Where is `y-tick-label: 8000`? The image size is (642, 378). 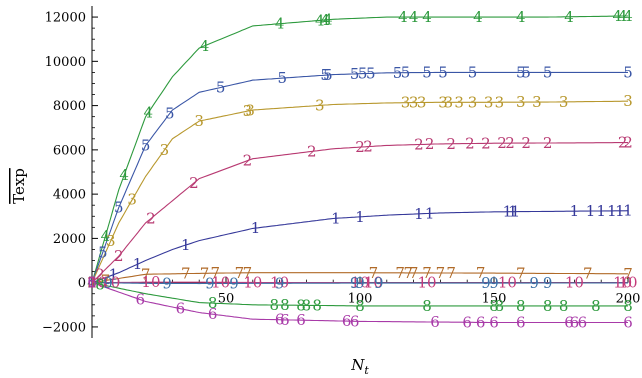
y-tick-label: 8000 is located at coordinates (69, 106).